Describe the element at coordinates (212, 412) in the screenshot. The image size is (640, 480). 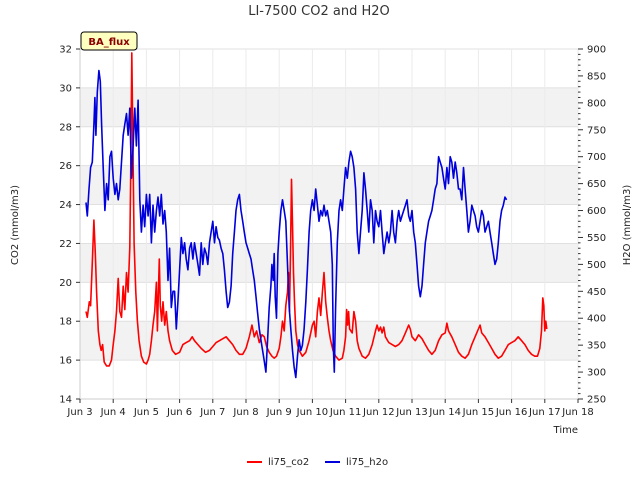
I see `x-tick-label: Jun 7` at that location.